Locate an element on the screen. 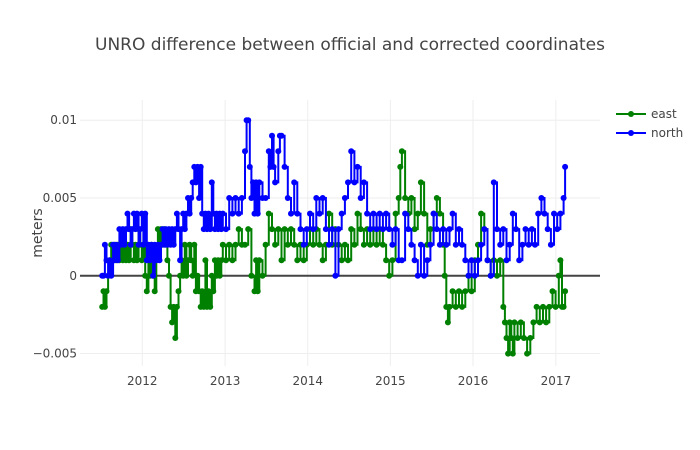  y-tick-label: 0 is located at coordinates (73, 276).